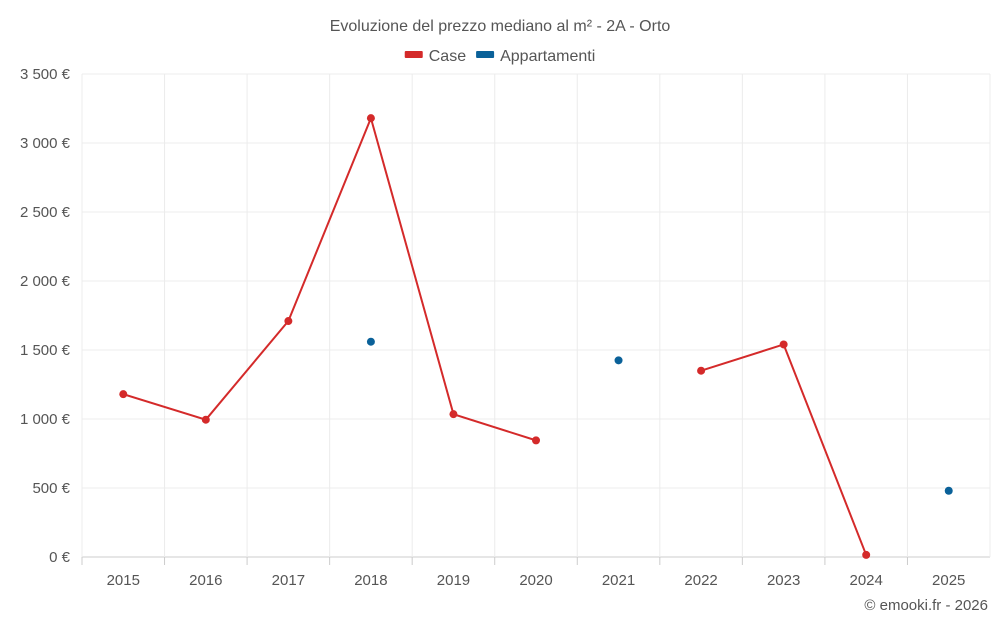  What do you see at coordinates (60, 557) in the screenshot?
I see `y-tick-label: 0 €` at bounding box center [60, 557].